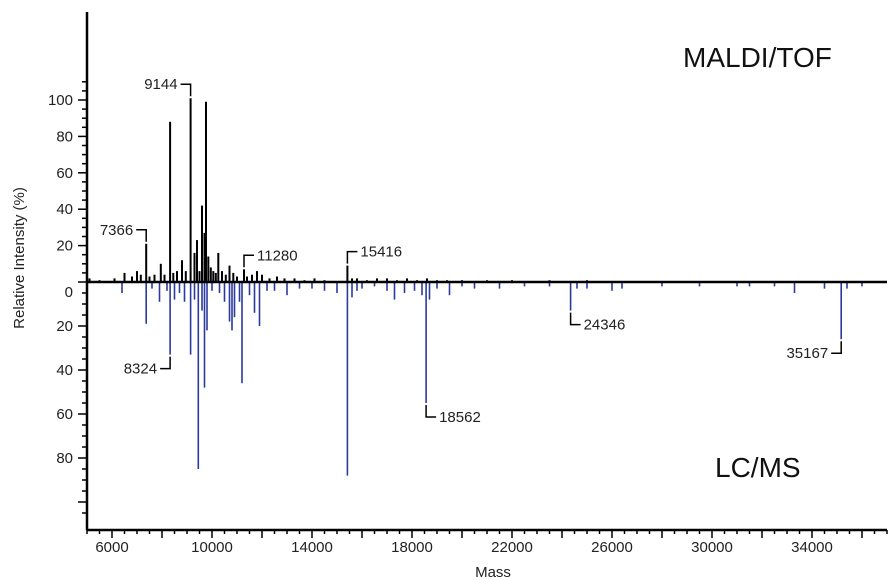  Describe the element at coordinates (64, 136) in the screenshot. I see `y-tick-label-top-80: 80` at that location.